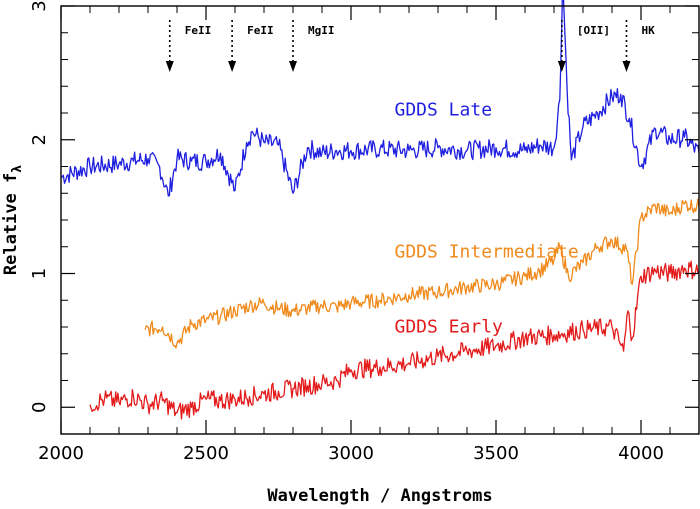 This screenshot has width=700, height=509. Describe the element at coordinates (583, 46) in the screenshot. I see `line-marker-3: [OII]` at that location.